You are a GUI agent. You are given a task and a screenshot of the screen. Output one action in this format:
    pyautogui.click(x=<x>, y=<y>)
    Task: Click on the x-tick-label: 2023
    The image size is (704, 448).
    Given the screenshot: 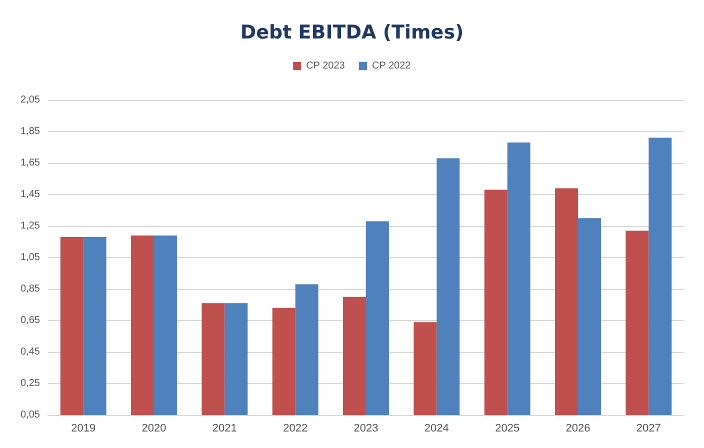 What is the action you would take?
    pyautogui.click(x=366, y=428)
    